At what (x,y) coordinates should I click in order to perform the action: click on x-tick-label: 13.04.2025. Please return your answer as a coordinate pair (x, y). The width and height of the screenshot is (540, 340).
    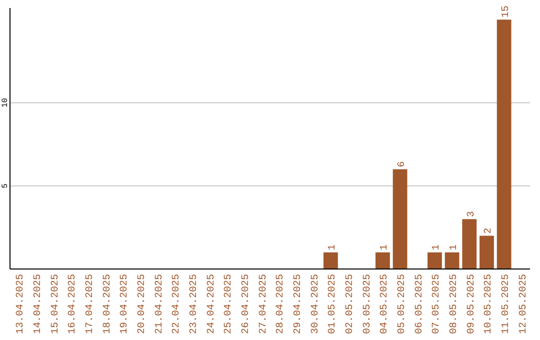
    Looking at the image, I should click on (21, 304).